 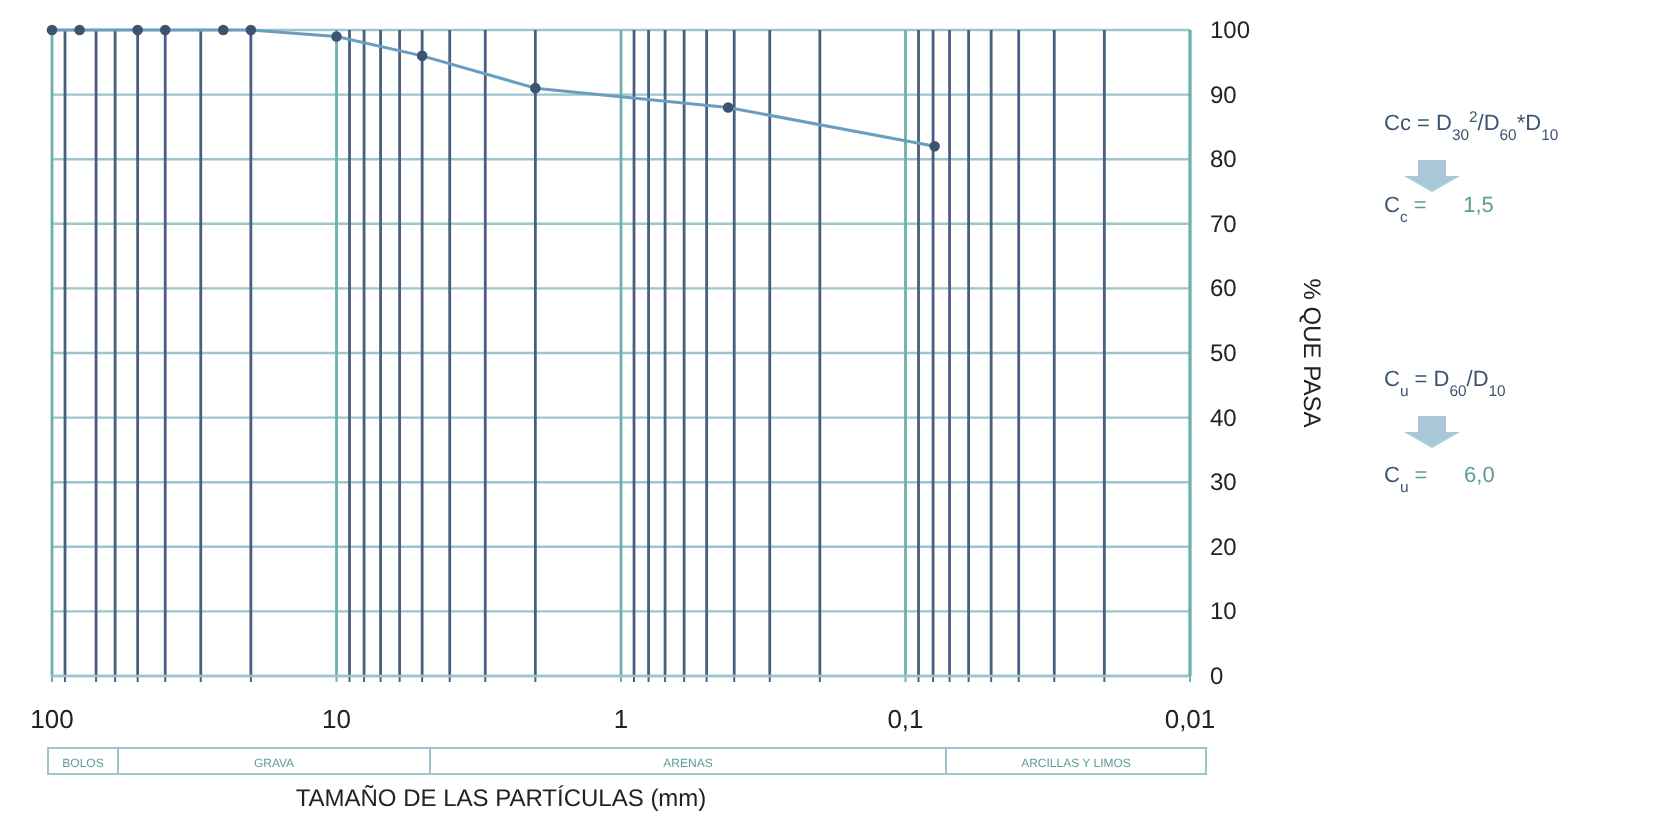 What do you see at coordinates (1471, 125) in the screenshot?
I see `text: Cc = D$_{30}$$^{2}$/D$_{60}$*D$_{10}$` at bounding box center [1471, 125].